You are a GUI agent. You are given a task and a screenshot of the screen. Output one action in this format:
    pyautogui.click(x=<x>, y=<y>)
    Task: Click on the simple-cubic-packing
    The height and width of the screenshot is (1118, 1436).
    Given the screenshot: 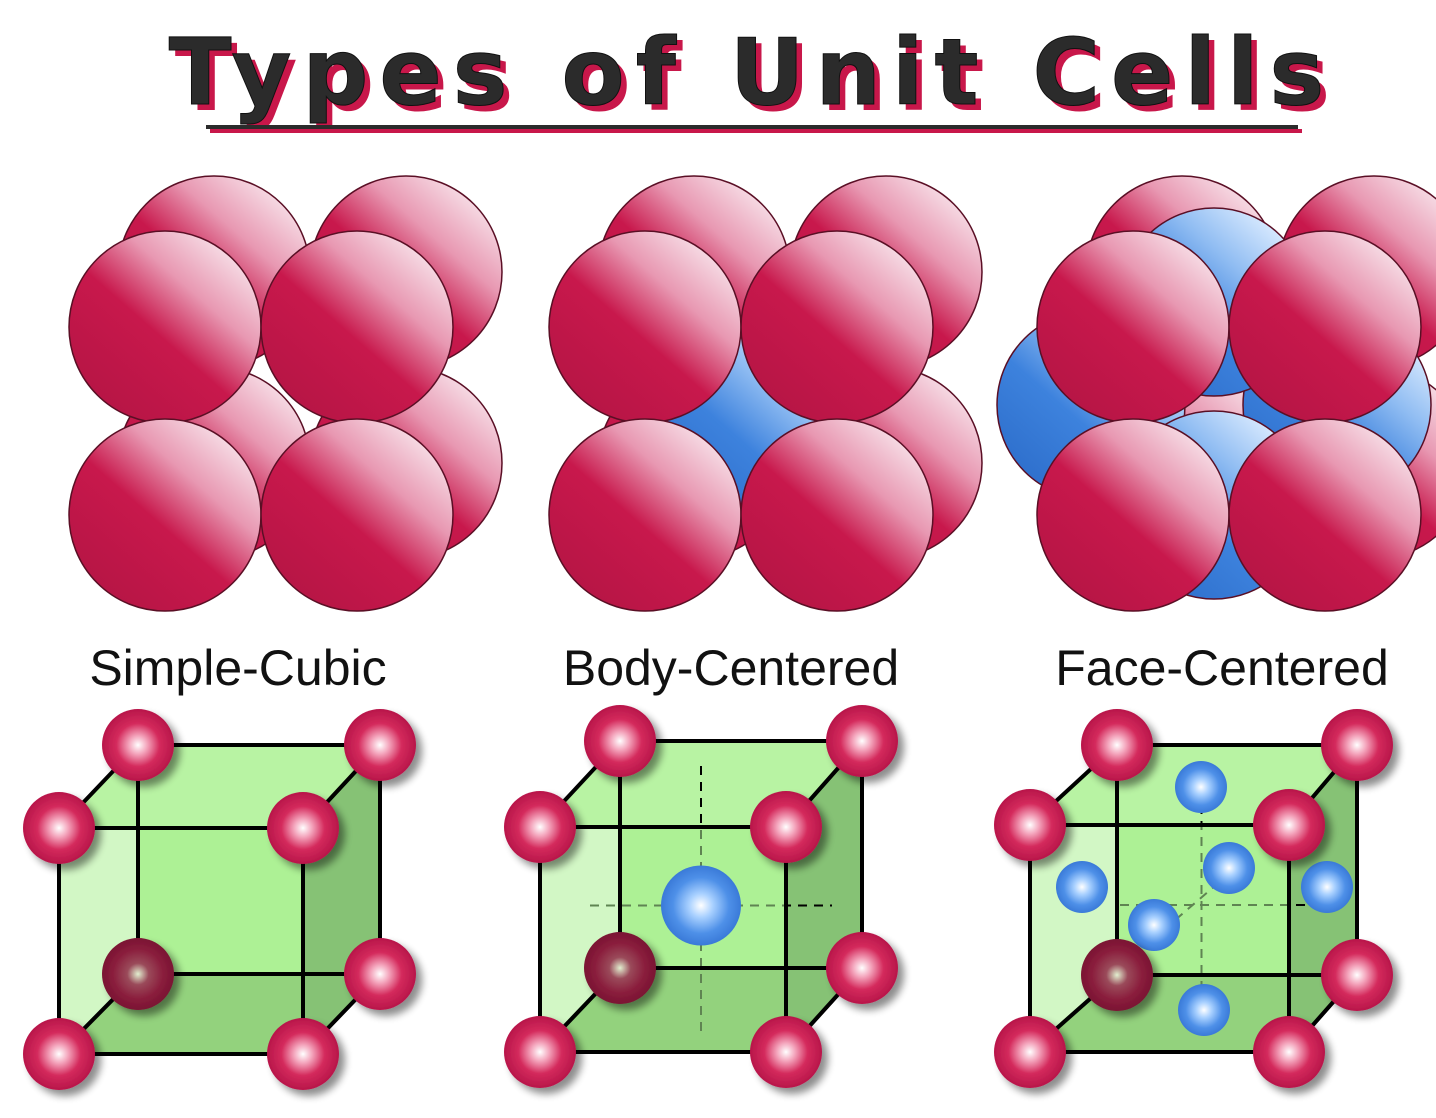 What is the action you would take?
    pyautogui.click(x=285, y=393)
    